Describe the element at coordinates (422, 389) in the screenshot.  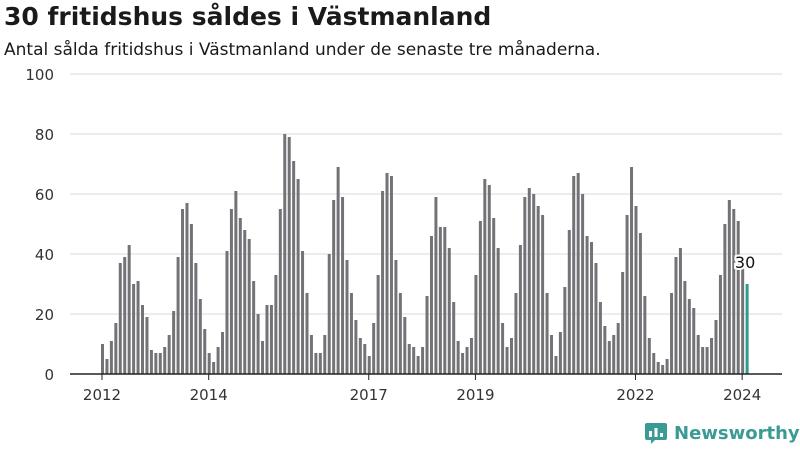
I see `x-axis-ticks: 2012 2014 2017 2019 2022 2024` at that location.